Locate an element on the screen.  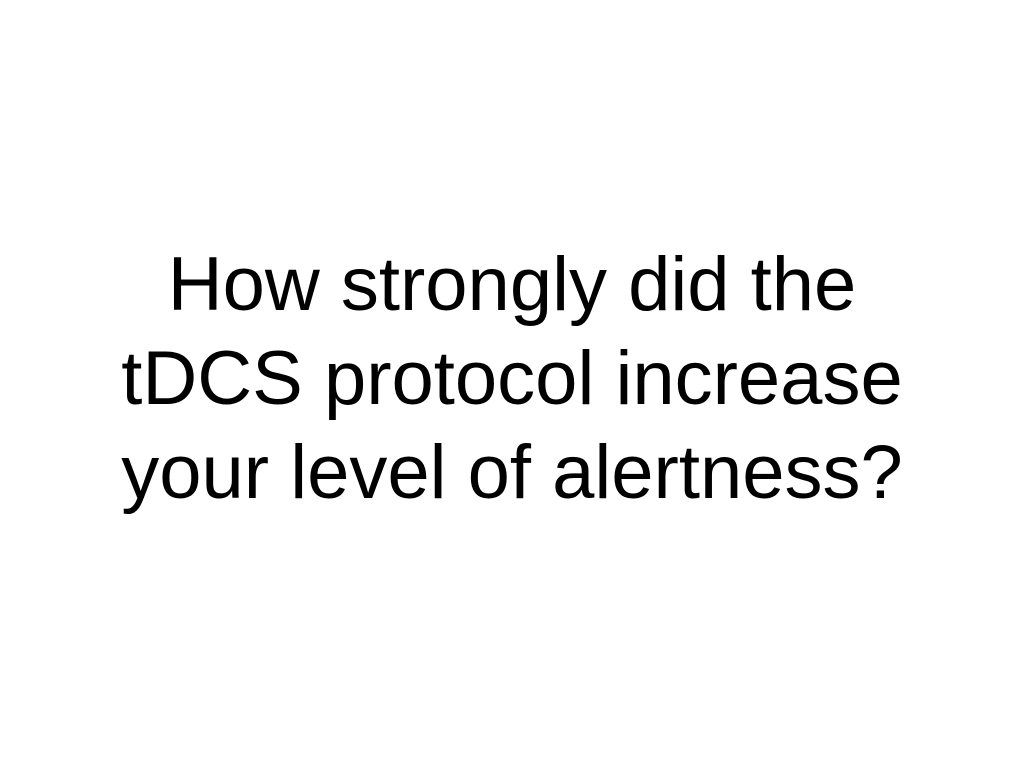
question-line-1: How strongly did the is located at coordinates (512, 284).